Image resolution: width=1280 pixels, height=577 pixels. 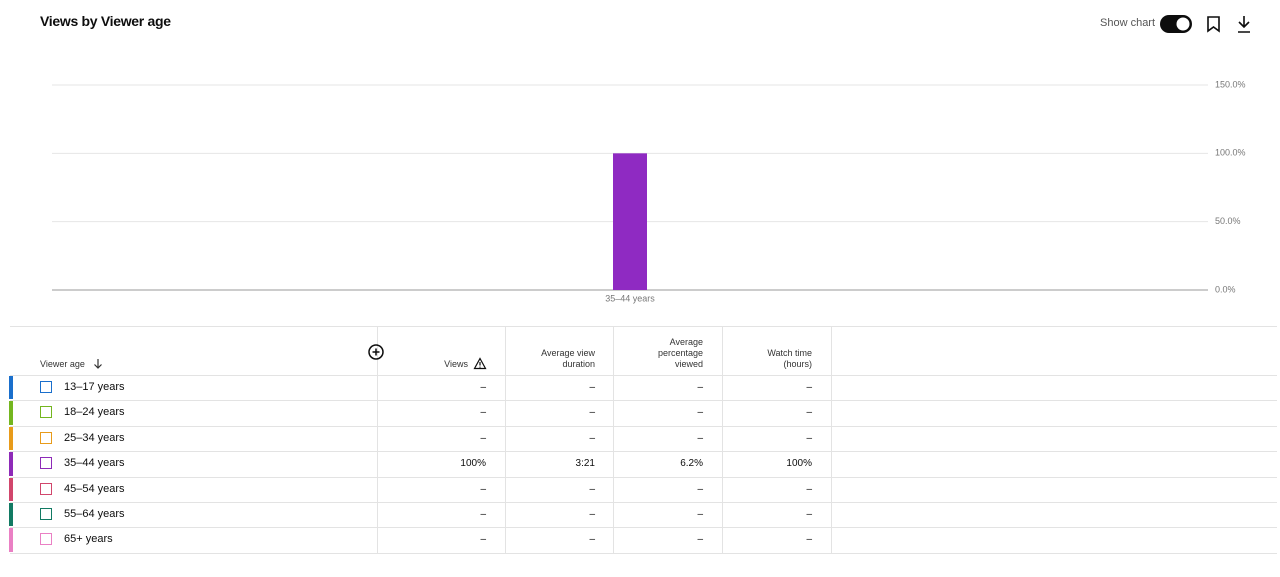 I want to click on bookmark-icon, so click(x=1213, y=24).